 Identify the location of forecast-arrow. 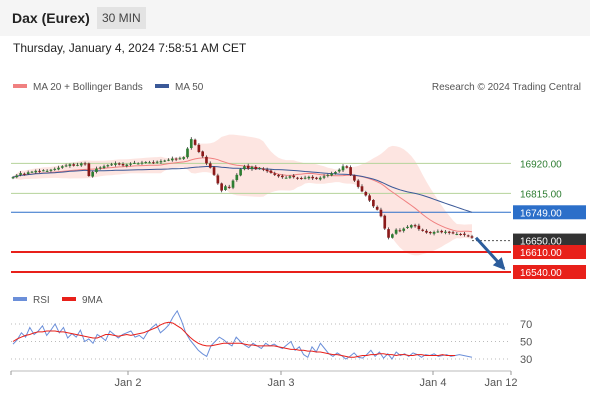
(490, 253).